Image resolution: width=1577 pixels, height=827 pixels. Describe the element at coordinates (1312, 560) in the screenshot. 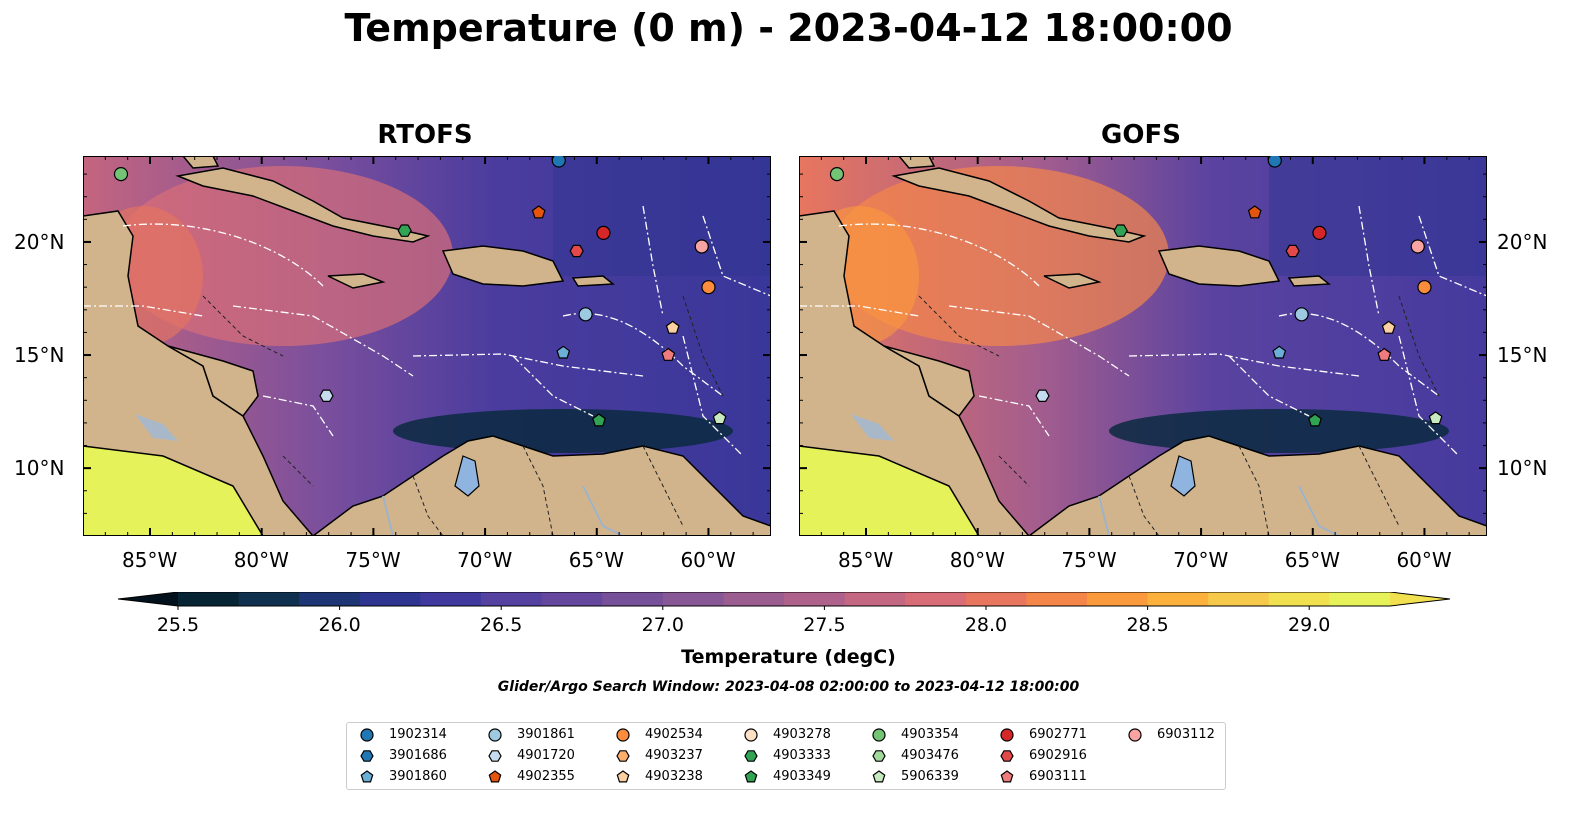

I see `lon-tick-label: 65°W` at that location.